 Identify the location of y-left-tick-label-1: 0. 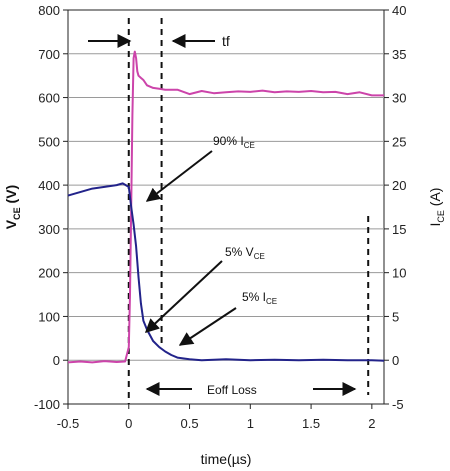
(56, 360).